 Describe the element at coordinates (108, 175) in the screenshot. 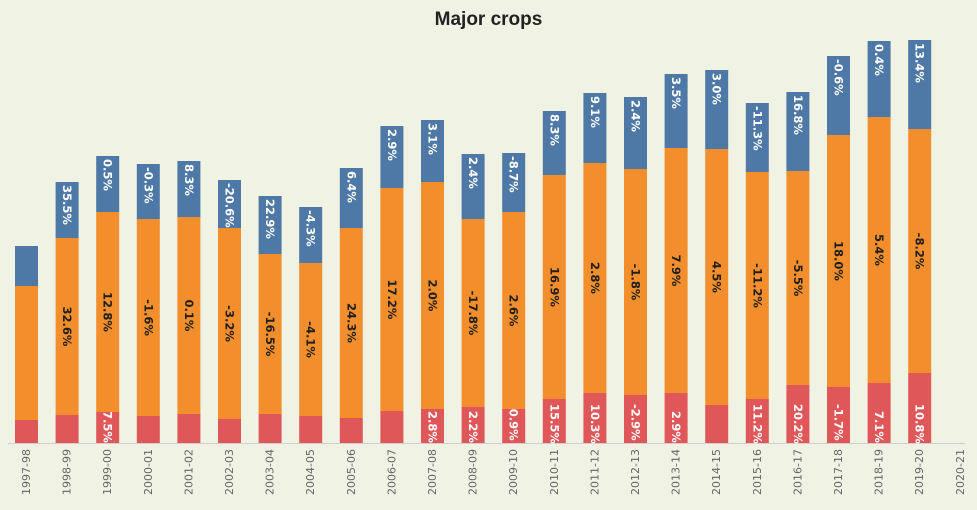

I see `data-label-top: 0.5%` at that location.